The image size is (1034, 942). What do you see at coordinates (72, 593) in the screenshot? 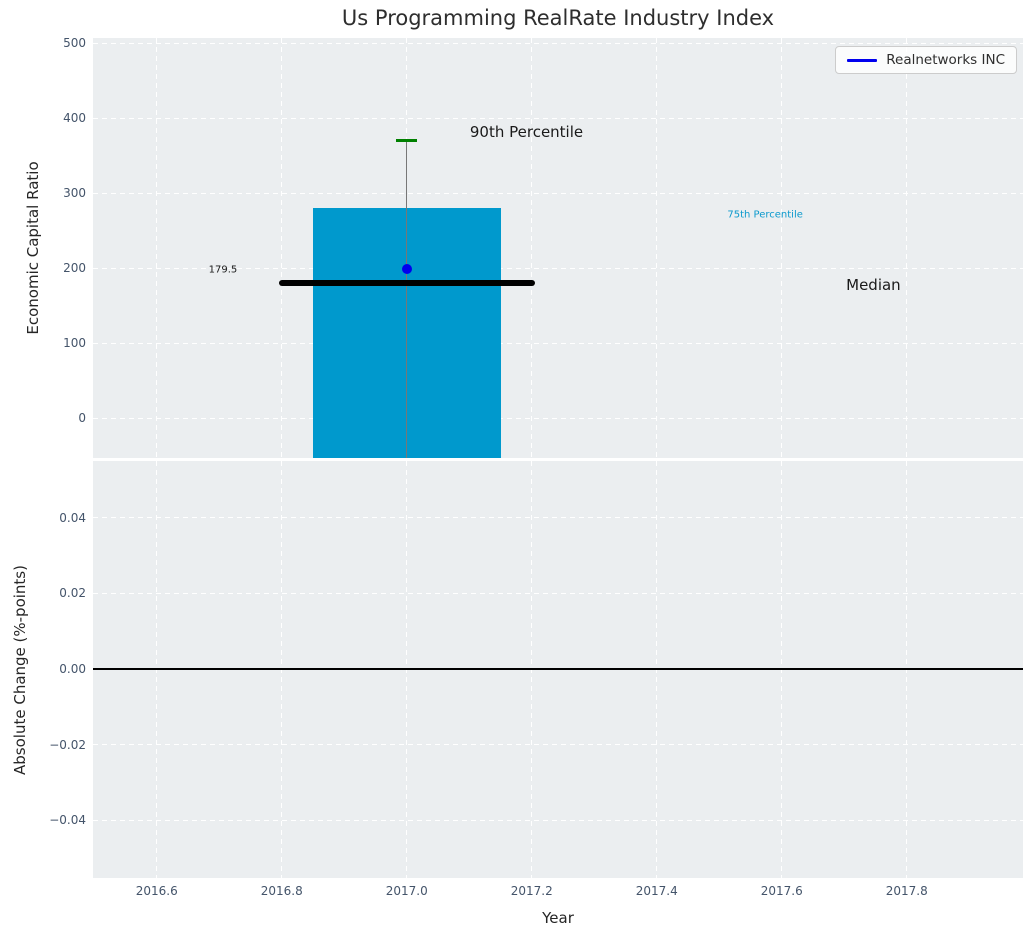
I see `y-tick-label: 0.02` at bounding box center [72, 593].